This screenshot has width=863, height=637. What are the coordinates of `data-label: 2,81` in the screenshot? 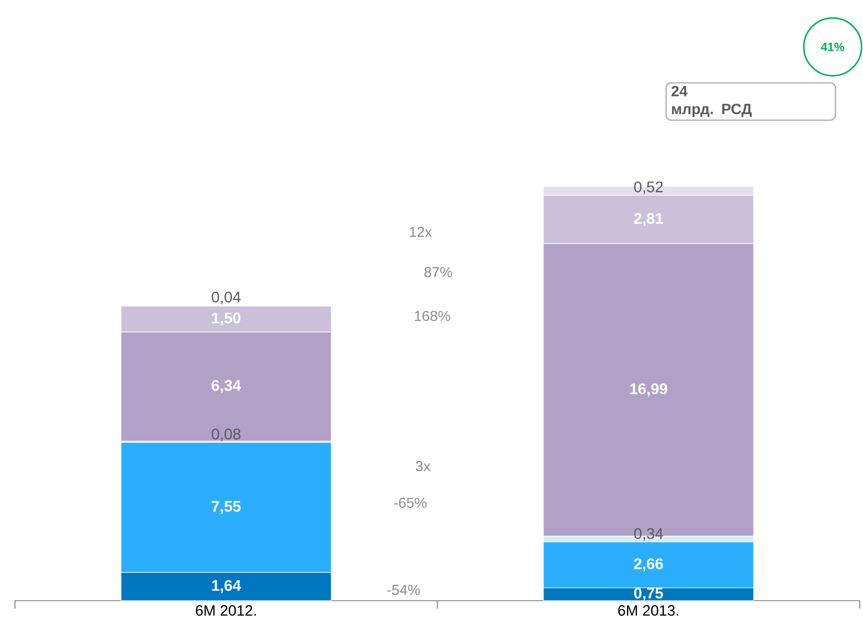 It's located at (649, 219).